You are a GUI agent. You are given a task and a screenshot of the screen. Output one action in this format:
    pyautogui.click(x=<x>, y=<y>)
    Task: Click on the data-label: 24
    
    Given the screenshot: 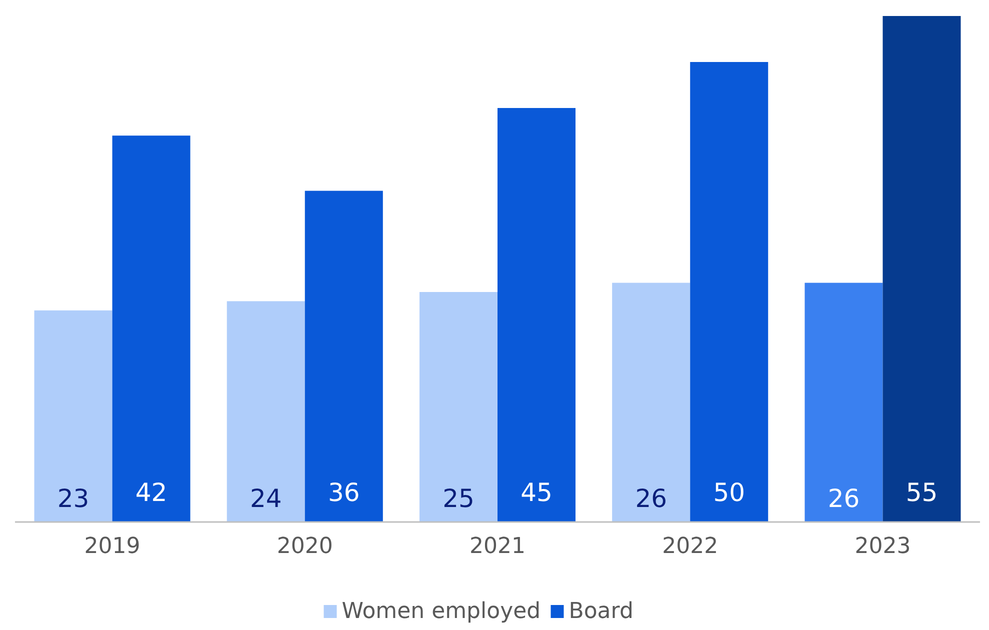 What is the action you would take?
    pyautogui.click(x=266, y=498)
    